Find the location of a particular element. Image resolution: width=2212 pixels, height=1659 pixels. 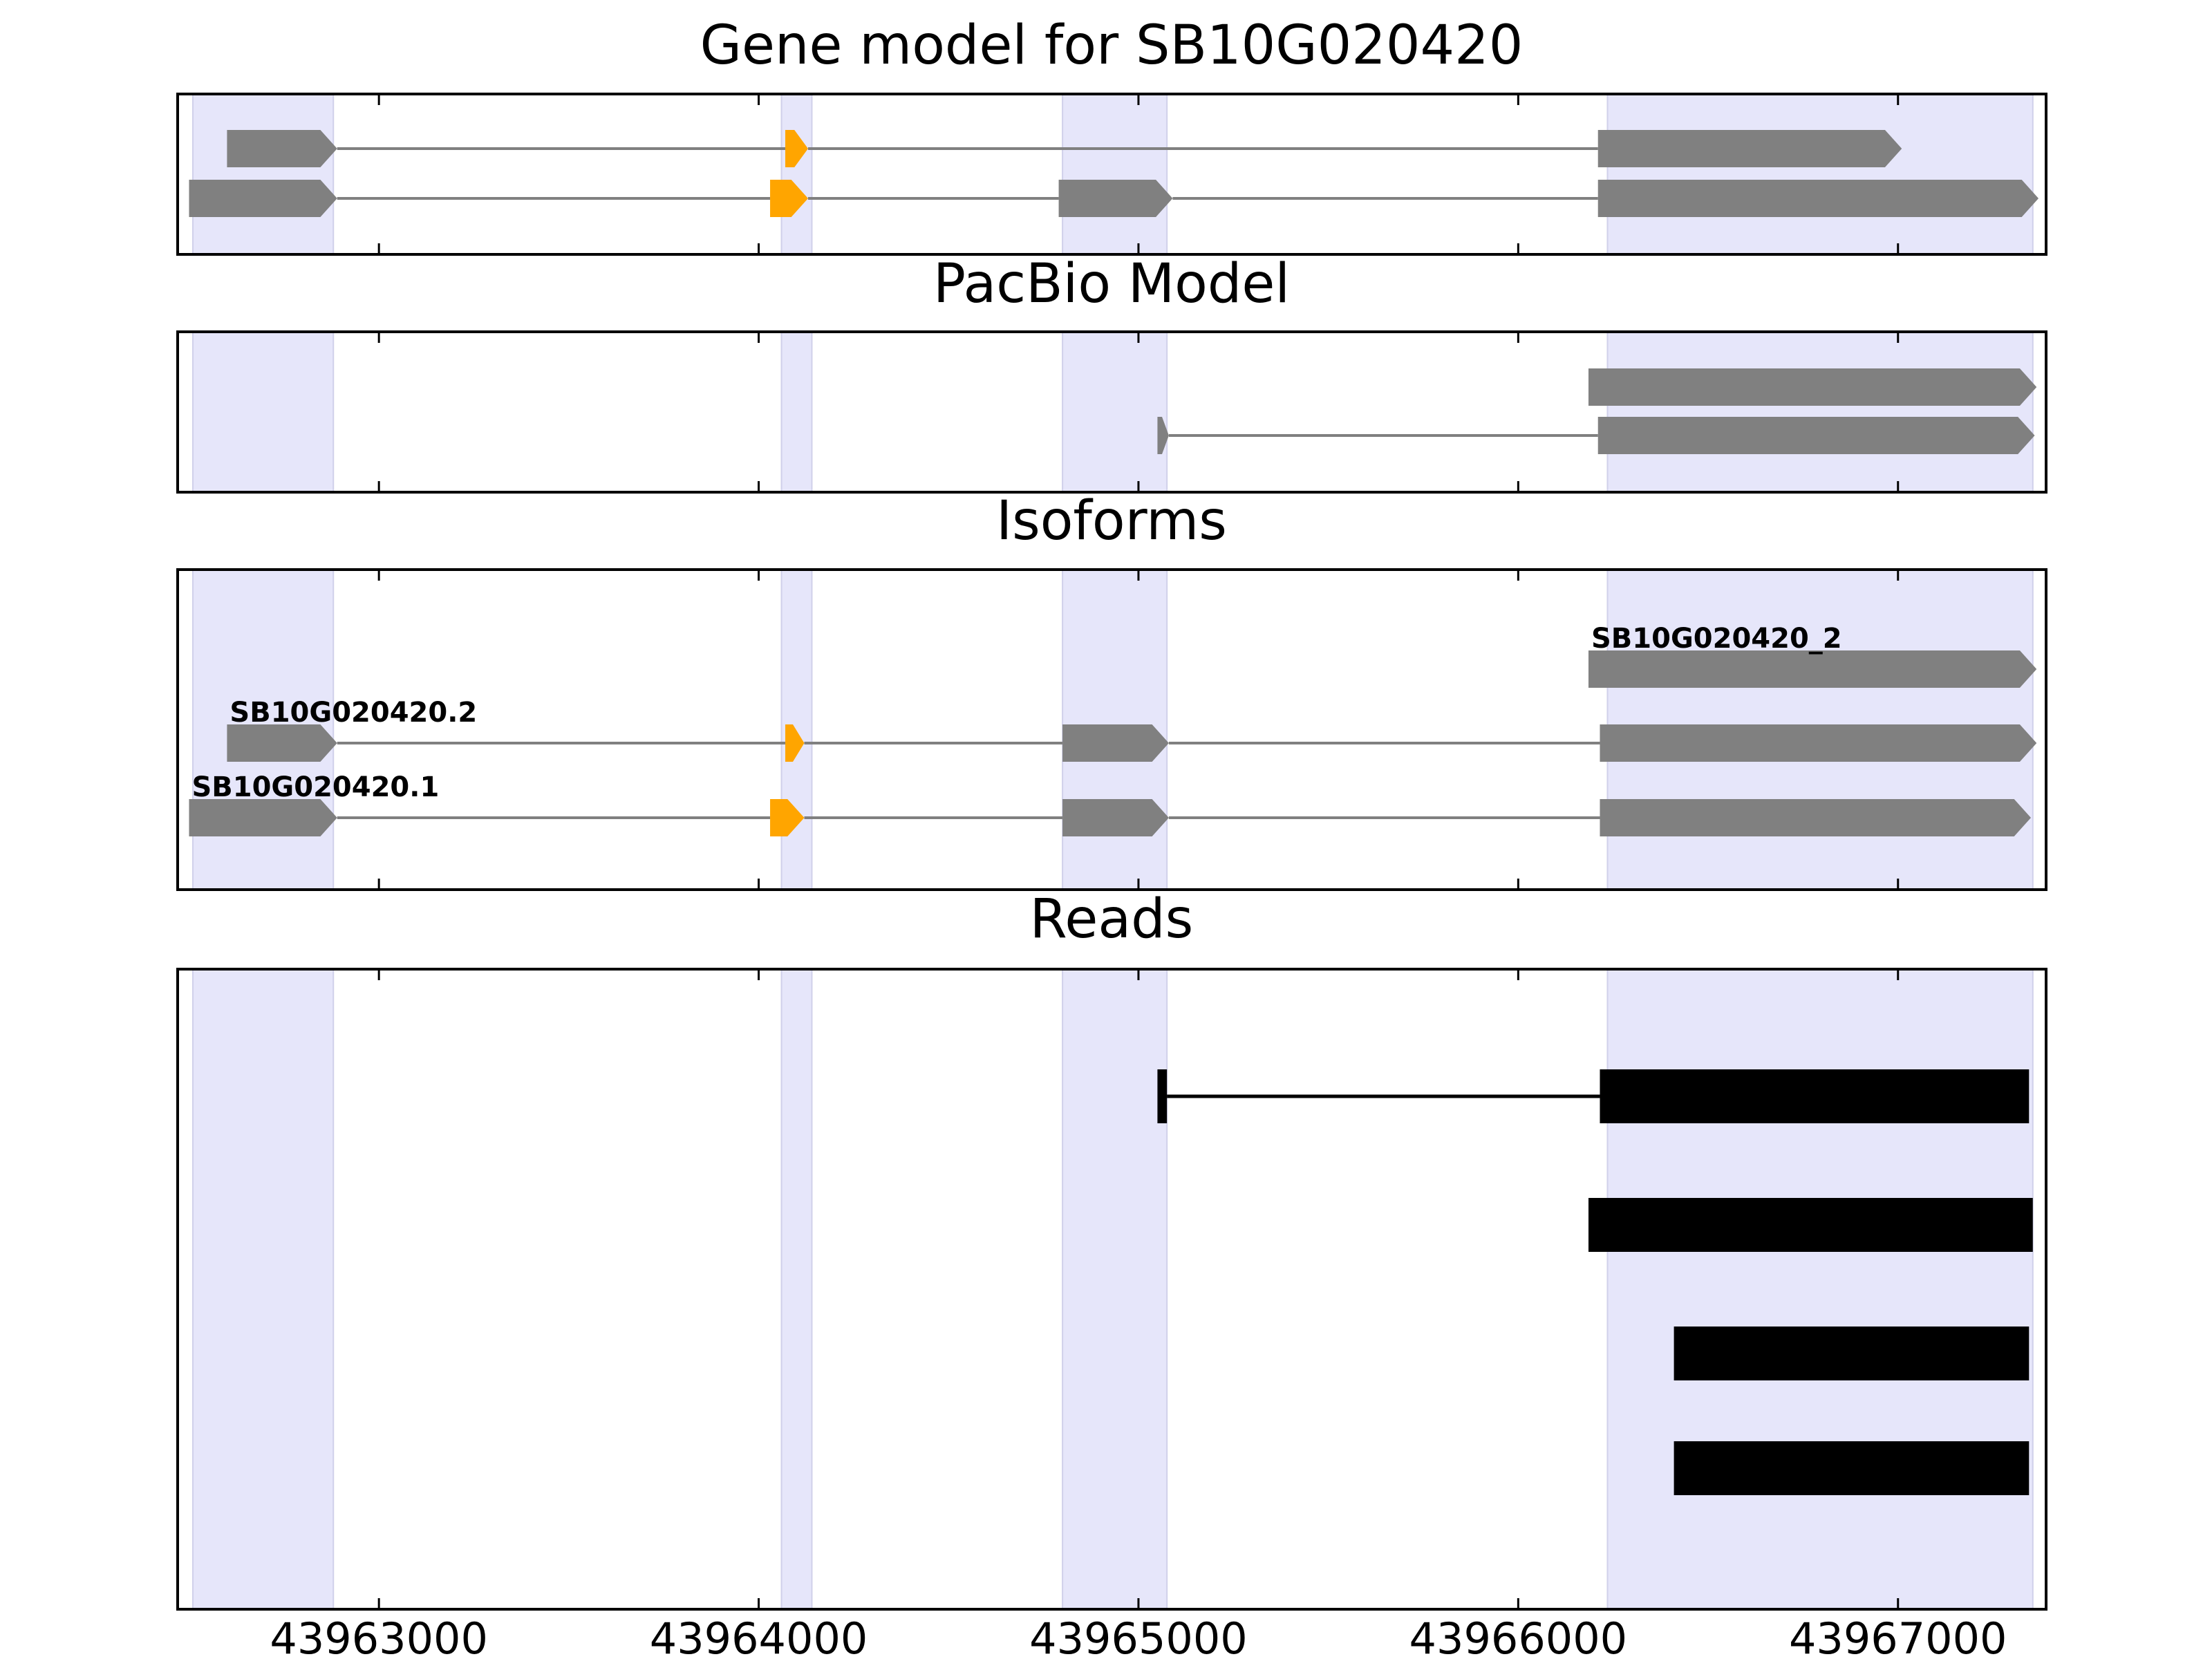

panel-gene-model is located at coordinates (1111, 174).